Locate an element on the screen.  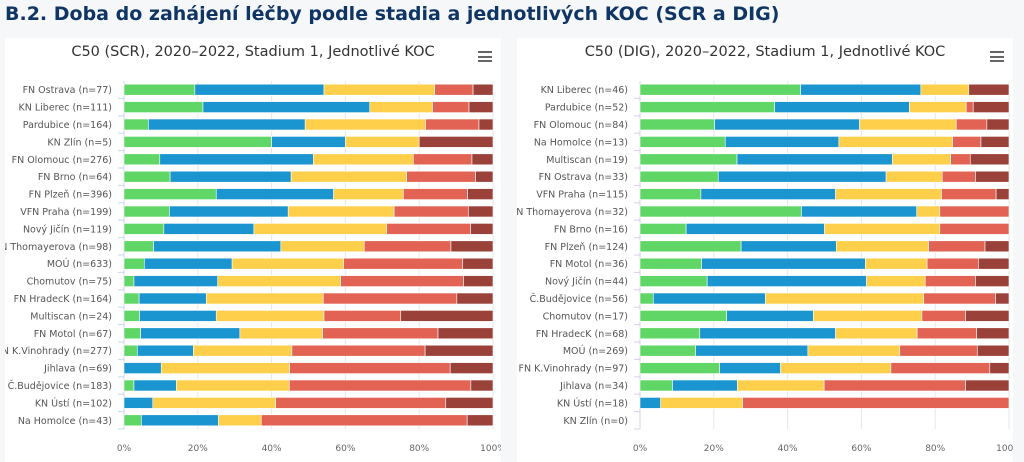
category-label: Č.Budějovice (n=183) is located at coordinates (60, 386).